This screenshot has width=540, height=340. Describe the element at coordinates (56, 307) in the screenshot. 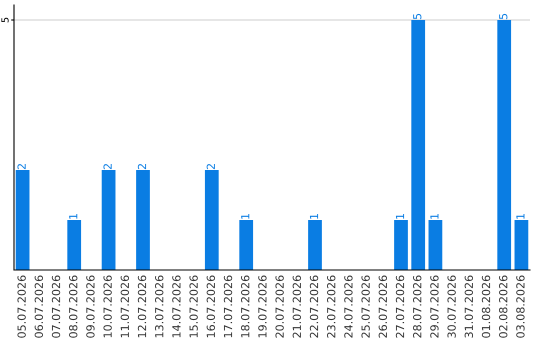

I see `x-tick-label: 07.07.2026` at that location.